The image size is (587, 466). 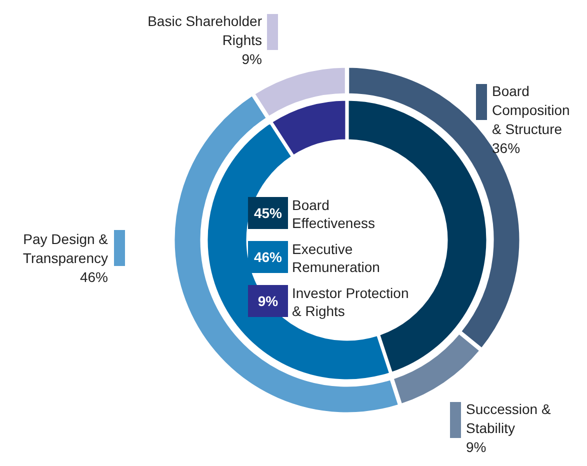 What do you see at coordinates (336, 258) in the screenshot?
I see `legend-label: Executive Remuneration` at bounding box center [336, 258].